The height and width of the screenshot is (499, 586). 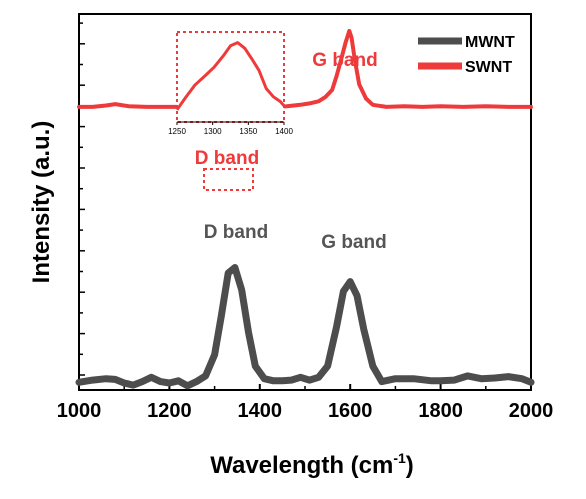 What do you see at coordinates (344, 60) in the screenshot?
I see `annotation-swnt-g-band: G band` at bounding box center [344, 60].